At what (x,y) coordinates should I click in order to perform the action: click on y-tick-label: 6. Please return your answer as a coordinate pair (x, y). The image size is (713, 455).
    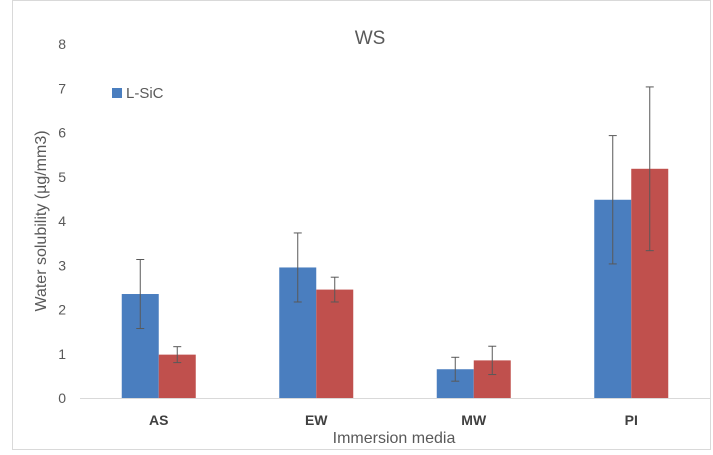
    Looking at the image, I should click on (62, 133).